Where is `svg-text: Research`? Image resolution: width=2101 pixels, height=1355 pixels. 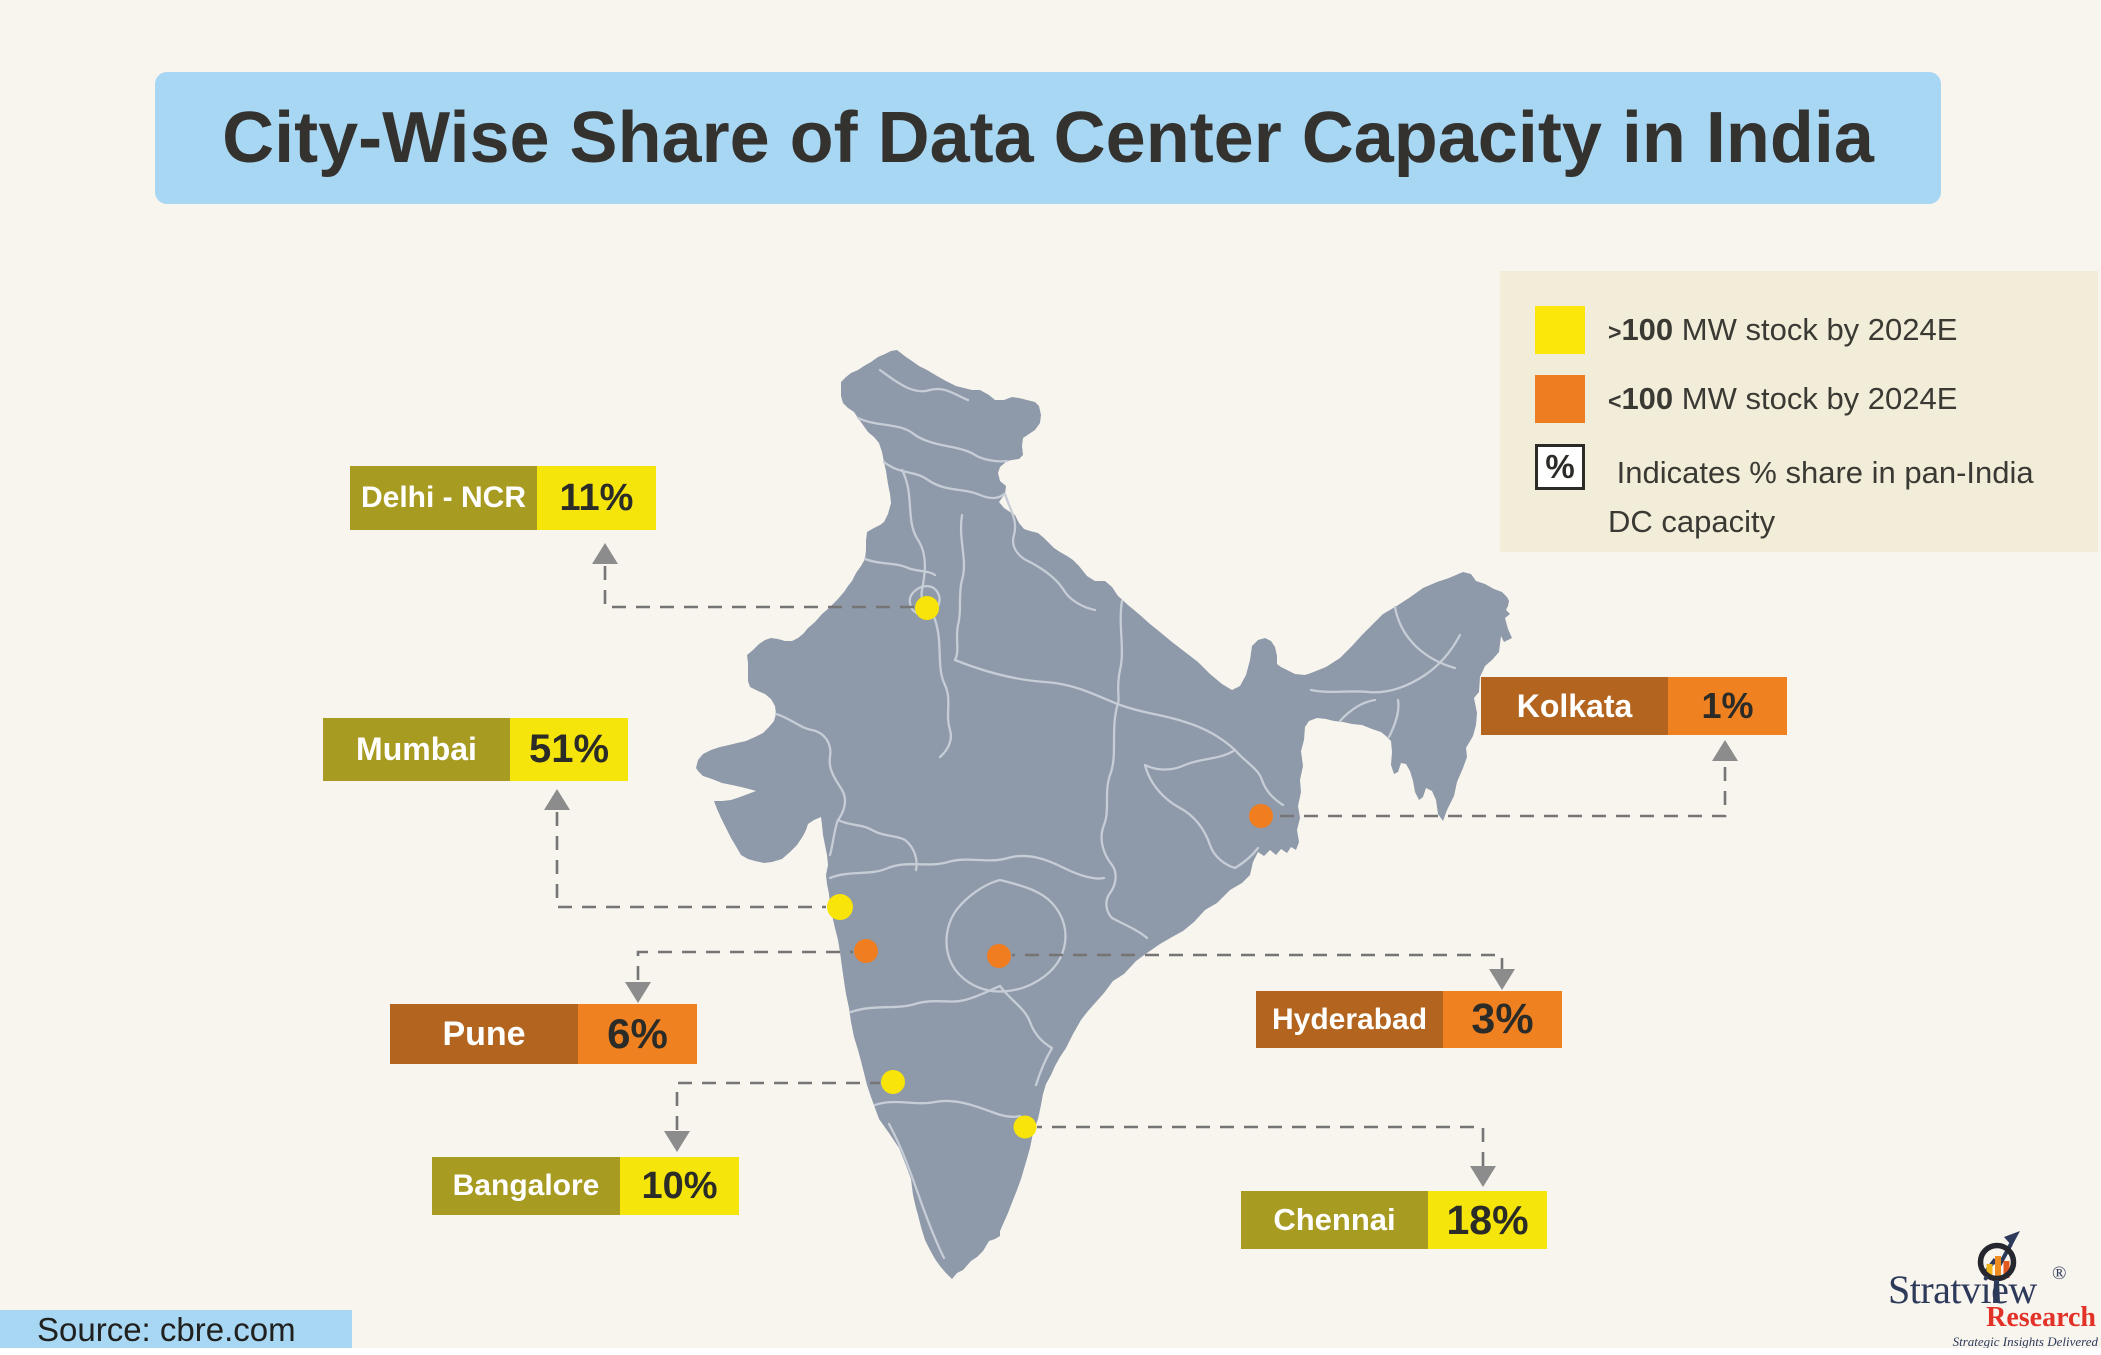
svg-text: Research is located at coordinates (2041, 1317).